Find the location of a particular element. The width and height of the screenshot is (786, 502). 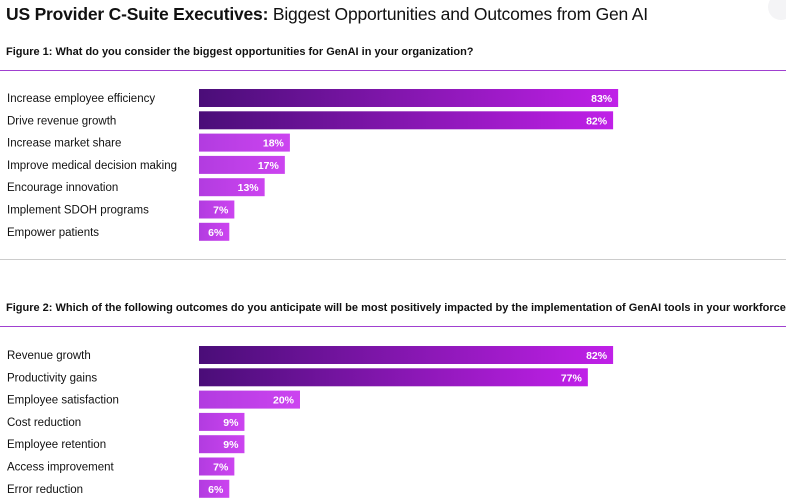

value-label: 18% is located at coordinates (274, 144).